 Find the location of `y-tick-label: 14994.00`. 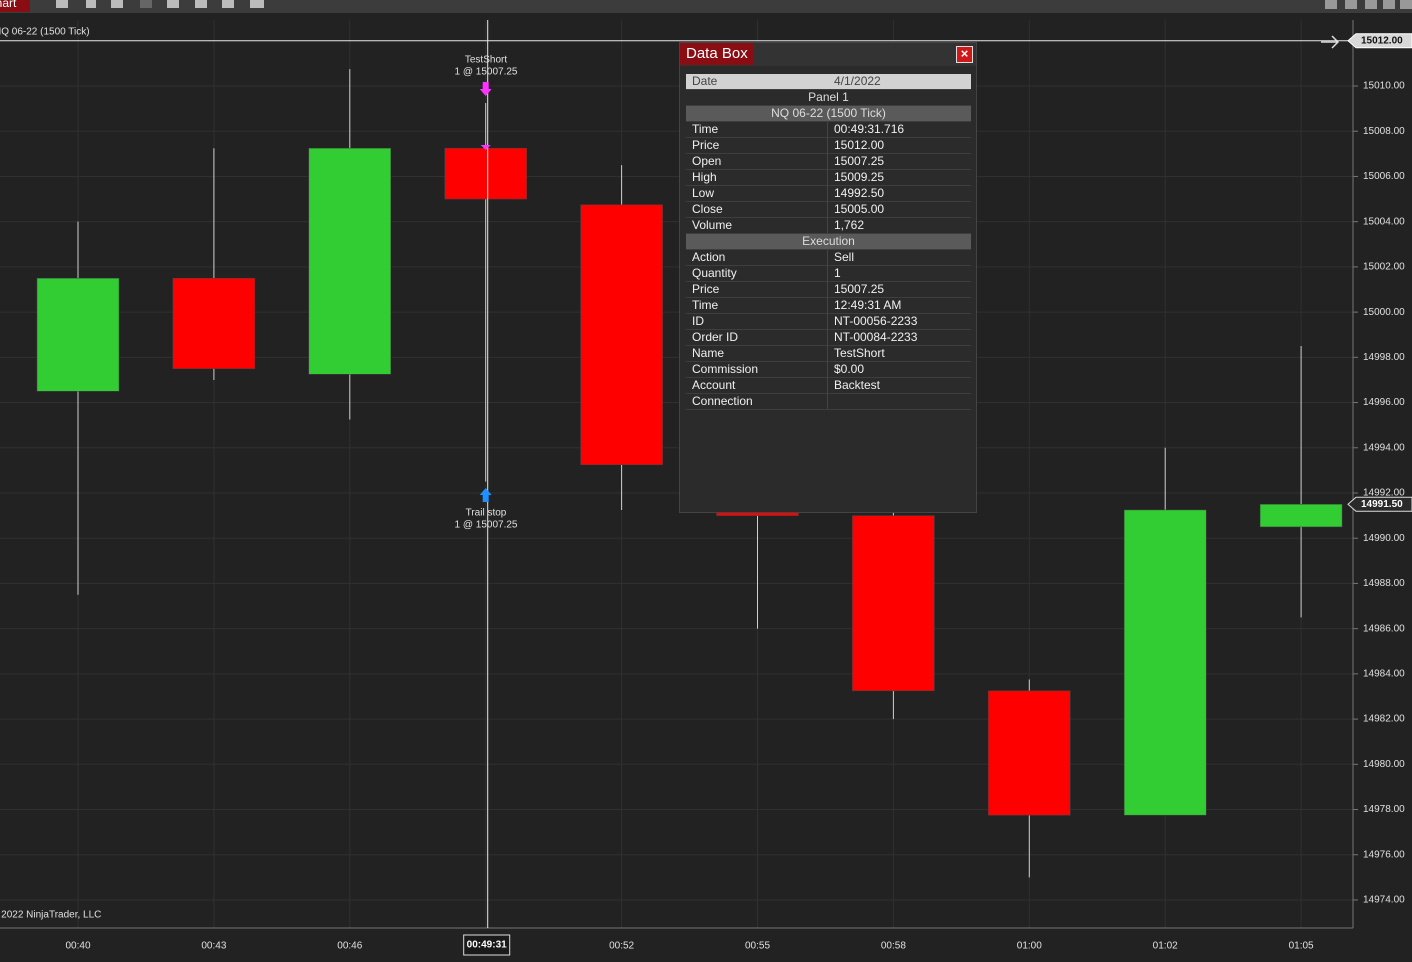

y-tick-label: 14994.00 is located at coordinates (1384, 447).